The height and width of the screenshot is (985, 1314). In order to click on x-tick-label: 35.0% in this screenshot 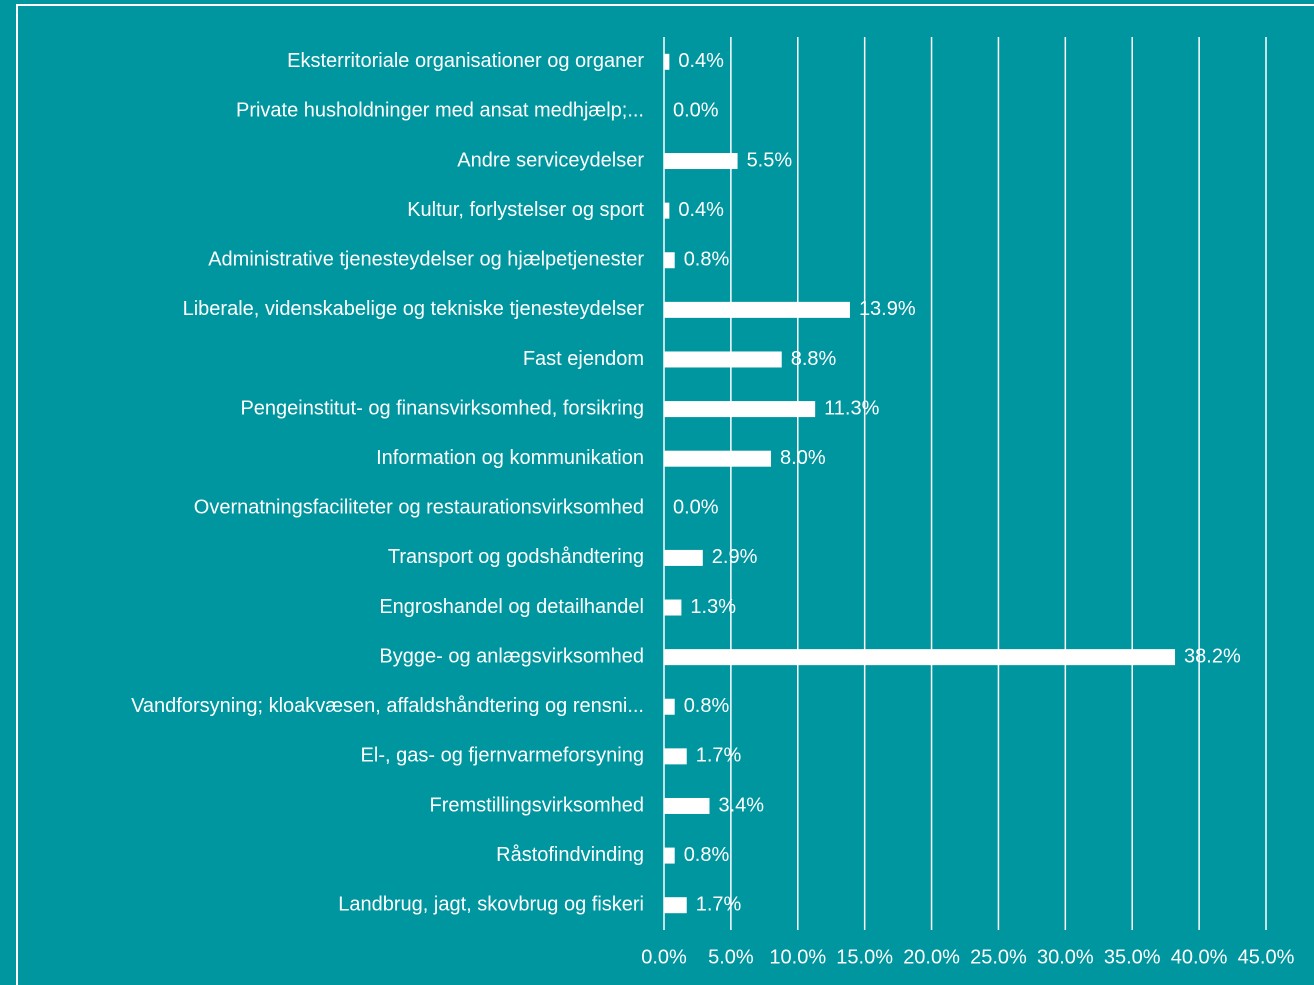, I will do `click(1132, 957)`.